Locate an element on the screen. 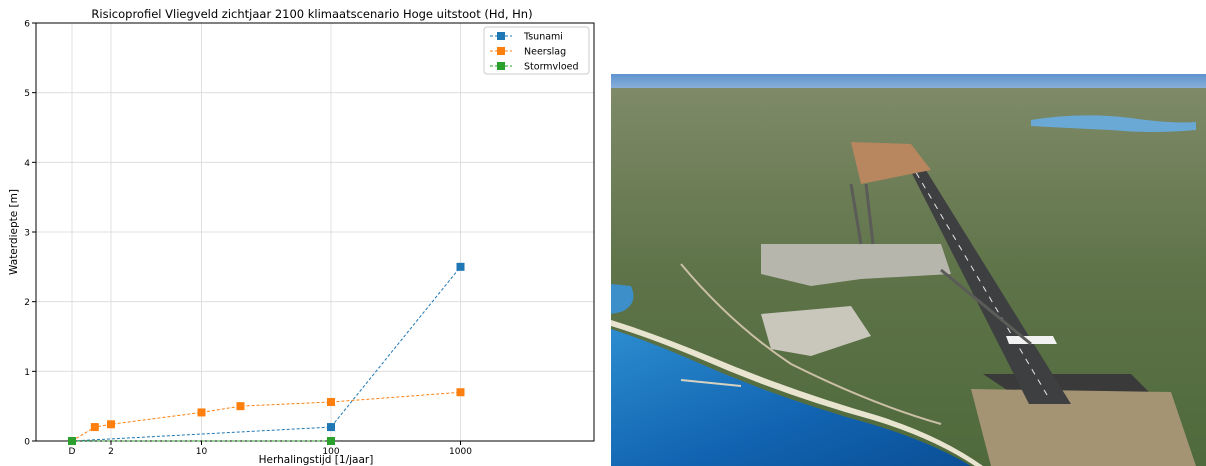 The image size is (1206, 466). legend-label: Tsunami is located at coordinates (543, 37).